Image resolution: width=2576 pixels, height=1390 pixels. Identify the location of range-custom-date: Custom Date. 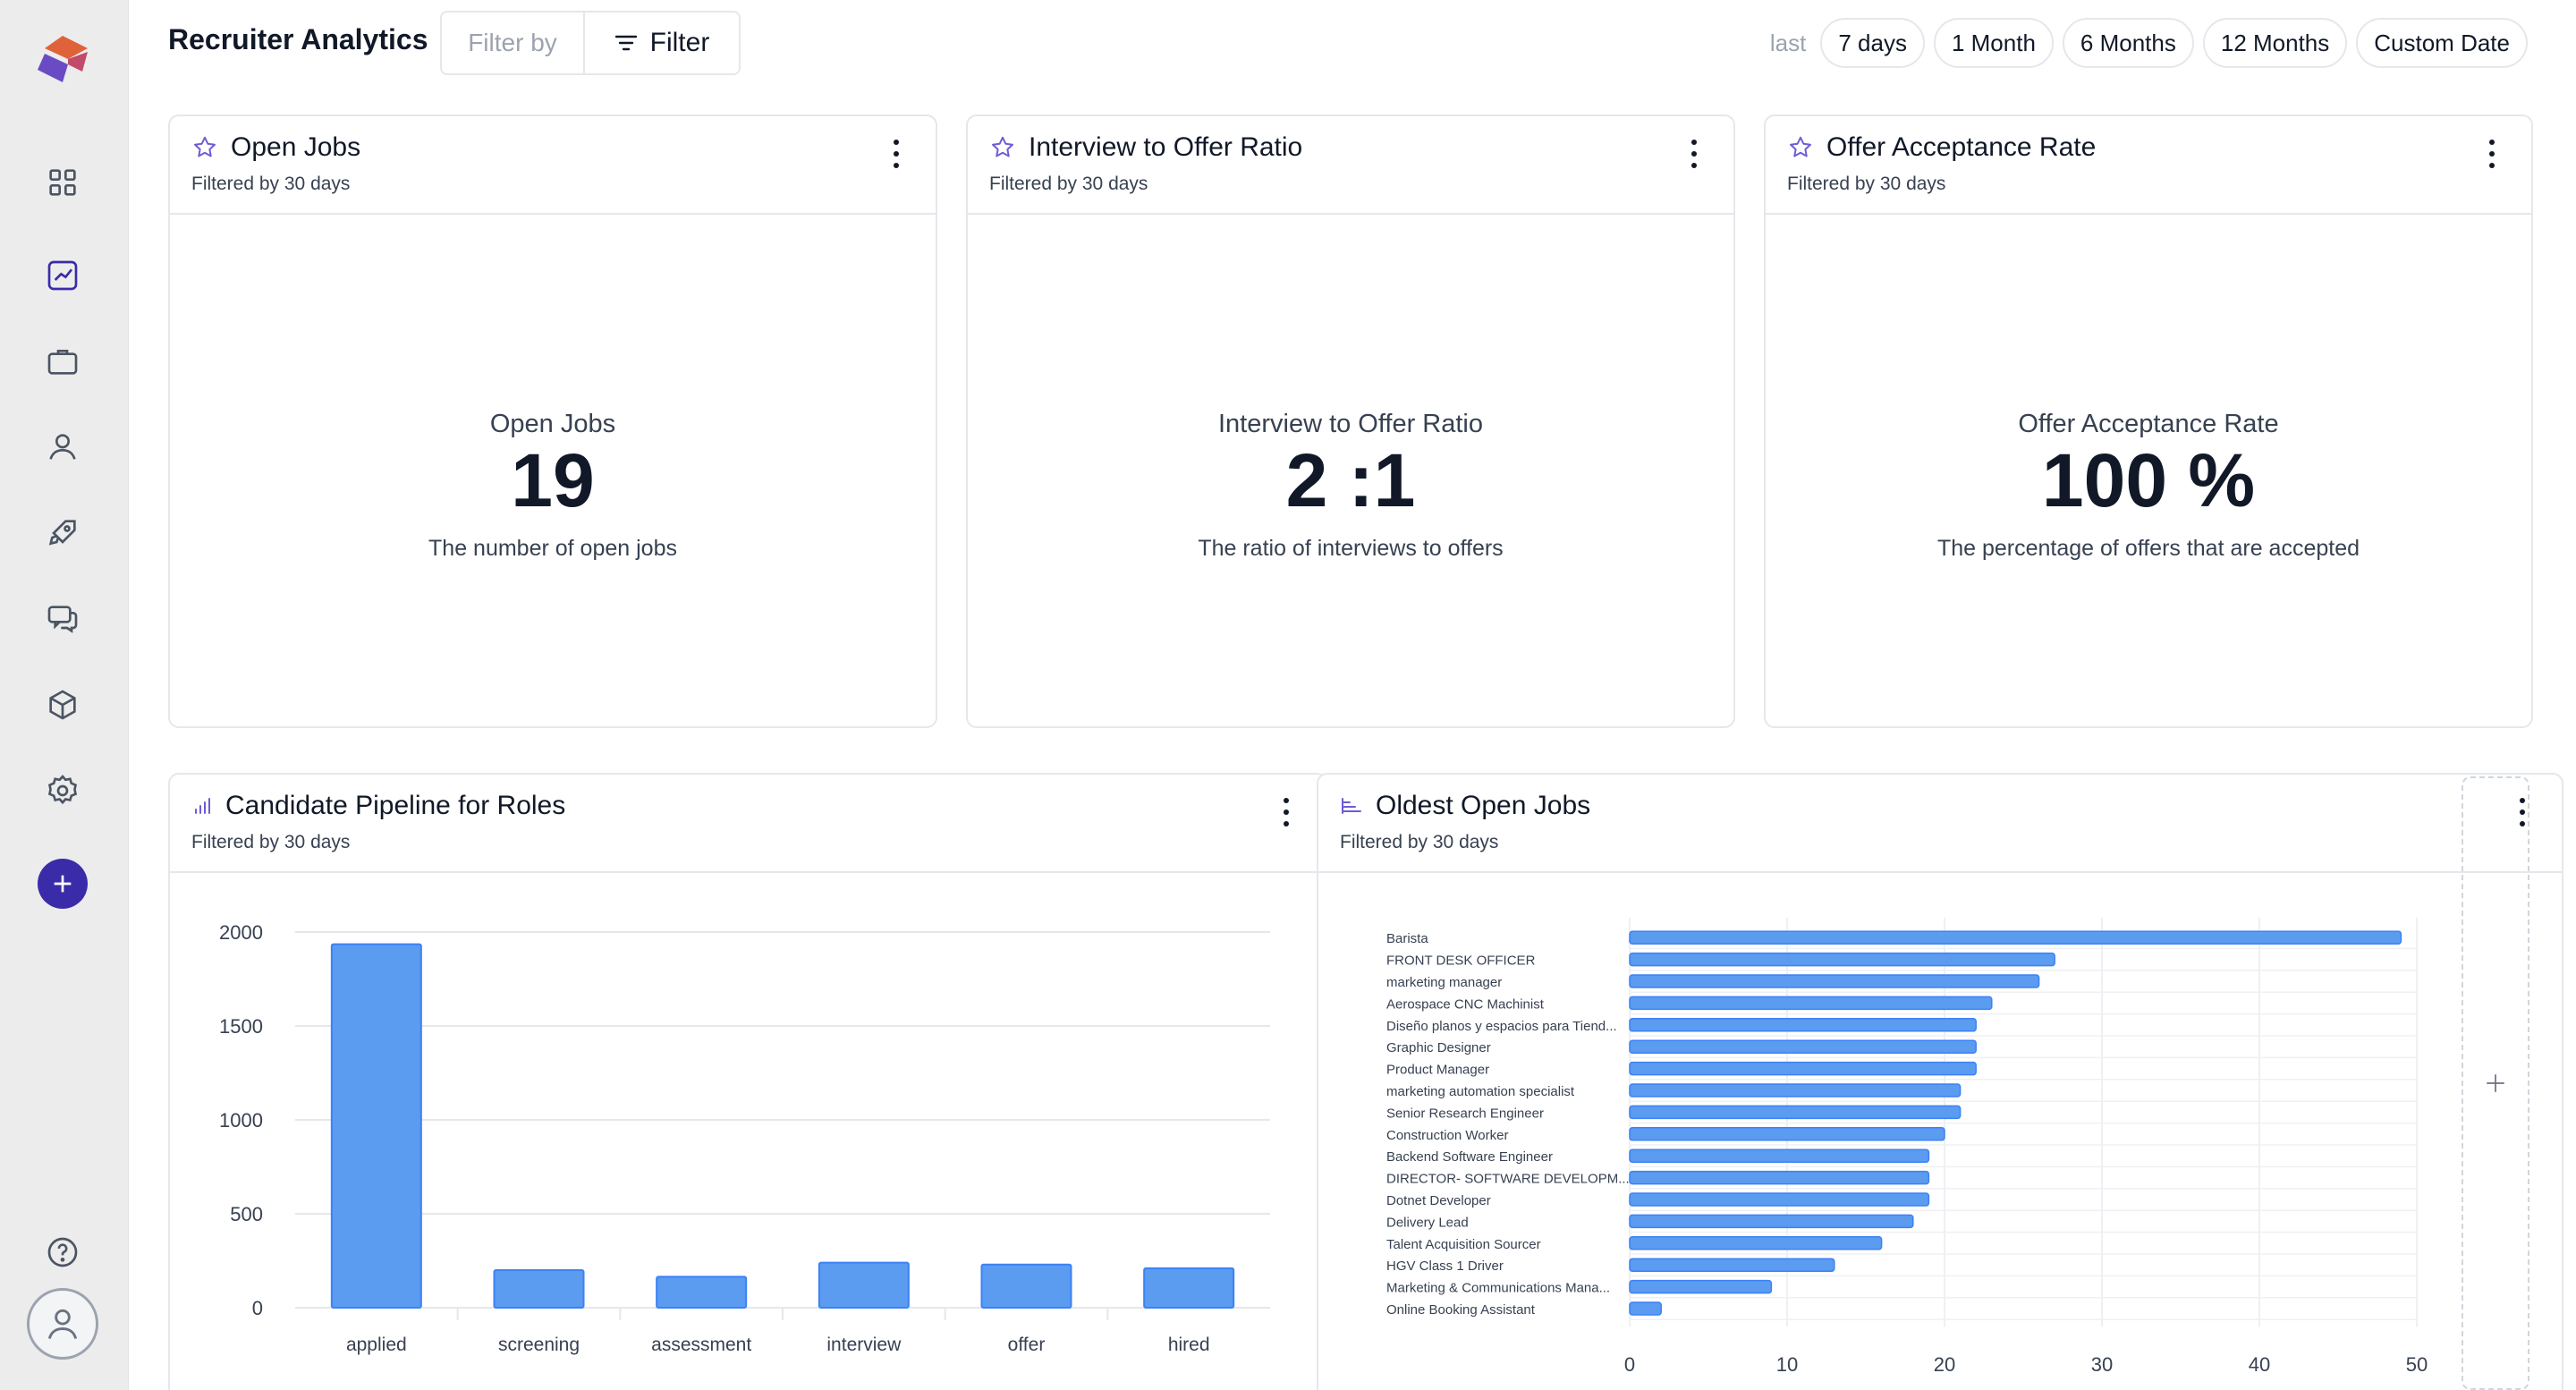
(2442, 43).